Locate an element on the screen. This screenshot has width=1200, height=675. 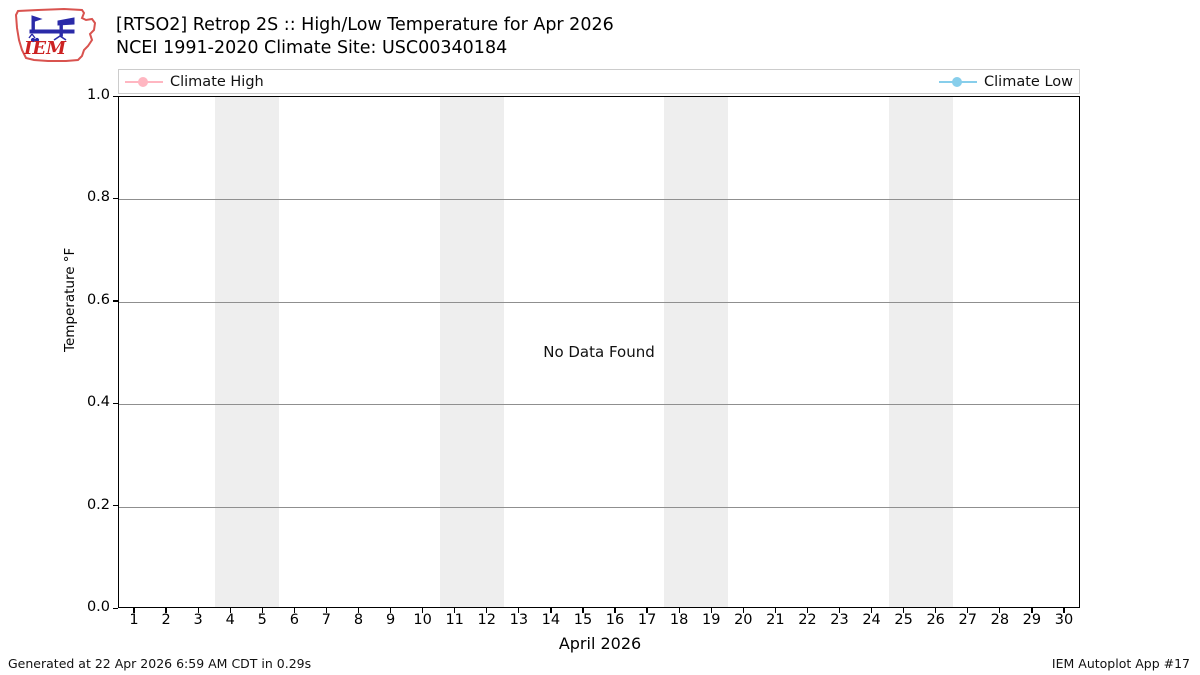
y-tick-label: 0.4 is located at coordinates (98, 402).